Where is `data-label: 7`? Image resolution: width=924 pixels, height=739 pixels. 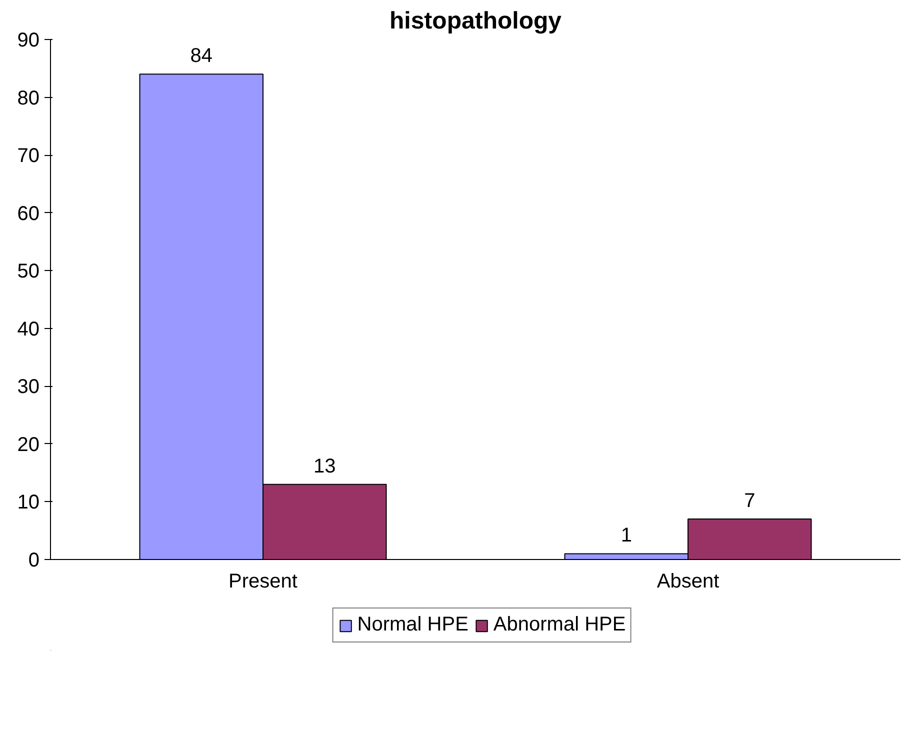
data-label: 7 is located at coordinates (750, 501).